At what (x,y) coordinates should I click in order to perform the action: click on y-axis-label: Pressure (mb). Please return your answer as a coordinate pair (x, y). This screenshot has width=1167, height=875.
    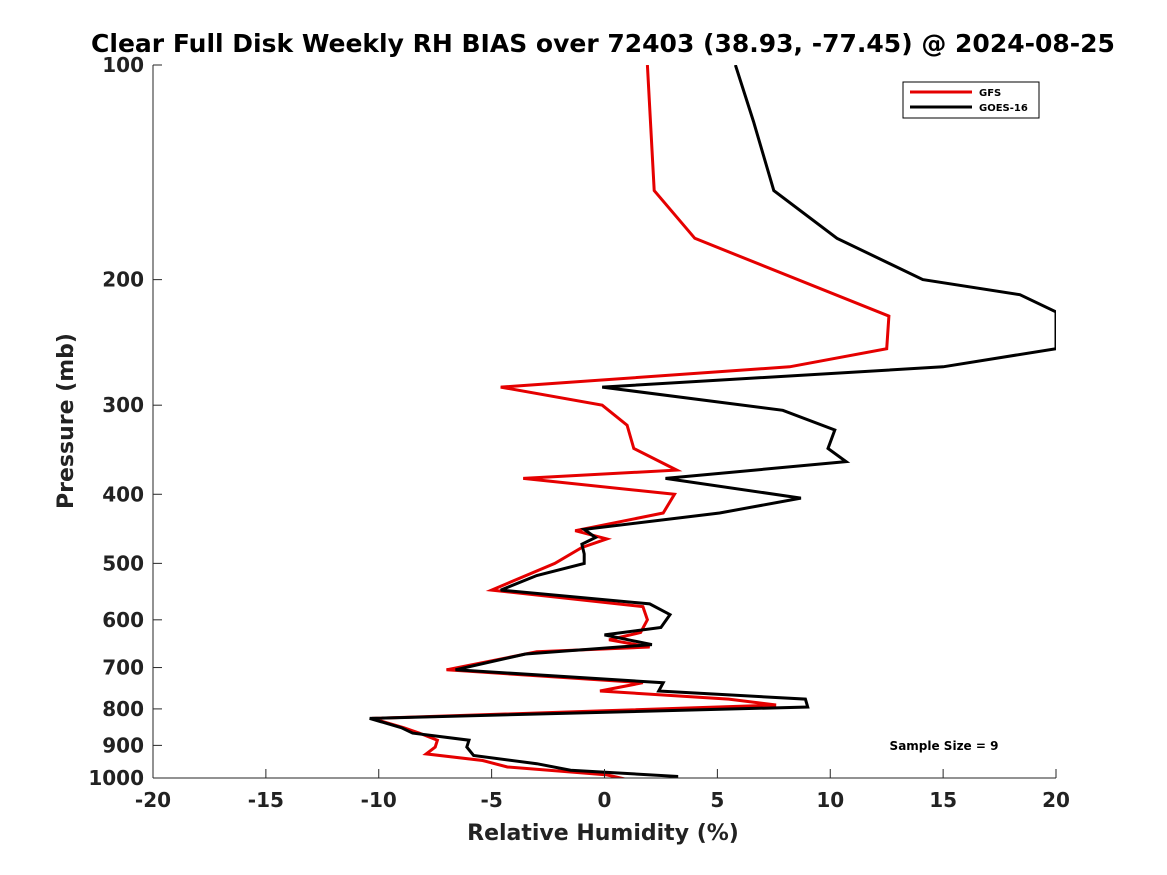
    Looking at the image, I should click on (66, 421).